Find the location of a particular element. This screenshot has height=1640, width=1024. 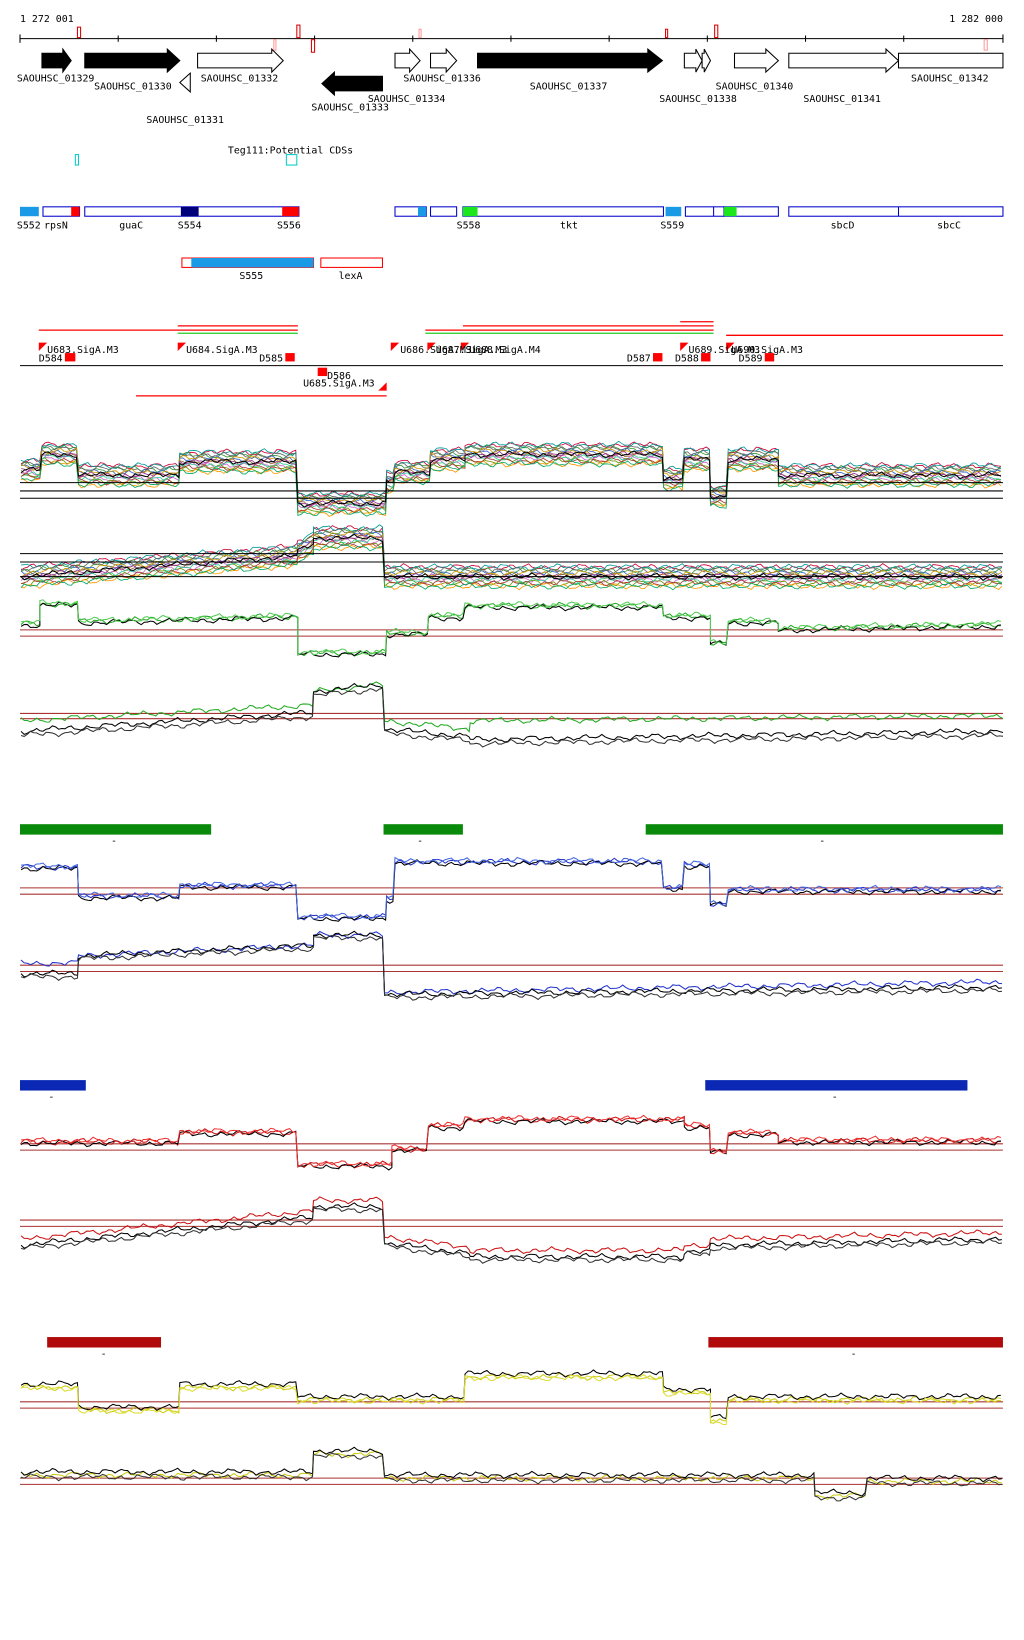

promoter-label: U690.SigA.M3 is located at coordinates (767, 350).